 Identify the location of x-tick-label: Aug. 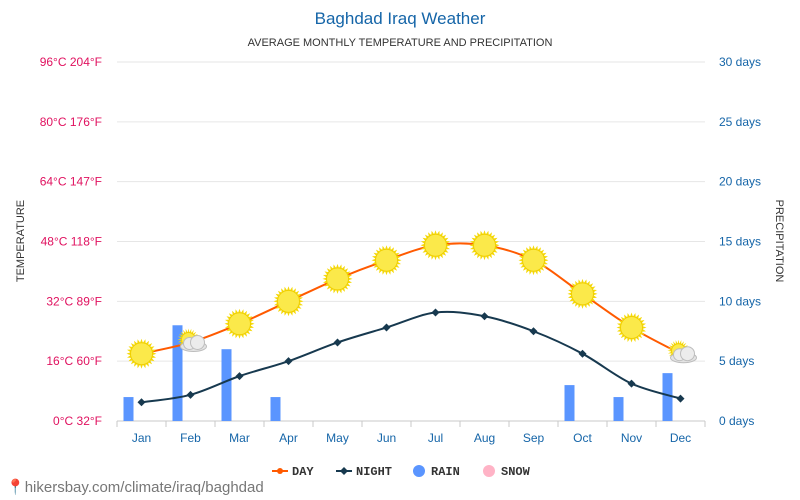
(484, 438).